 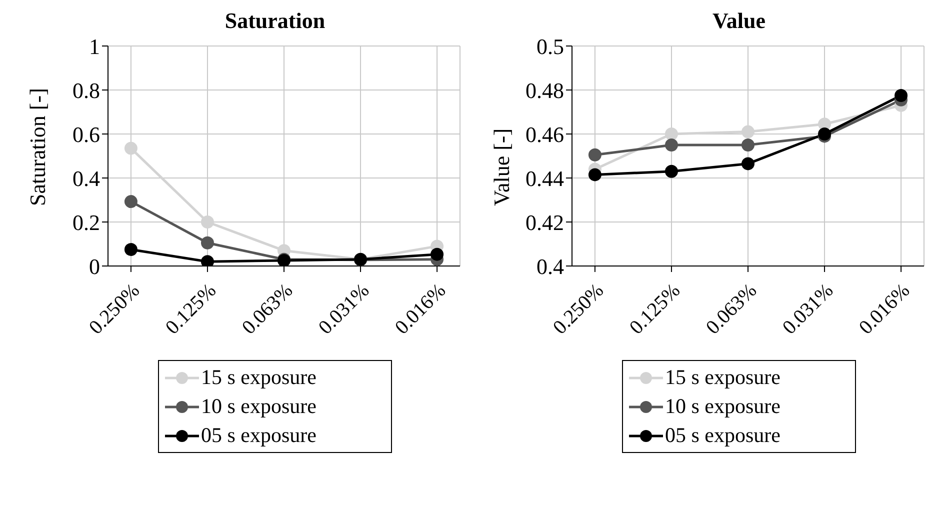 What do you see at coordinates (545, 178) in the screenshot?
I see `y-tick-label: 0.44` at bounding box center [545, 178].